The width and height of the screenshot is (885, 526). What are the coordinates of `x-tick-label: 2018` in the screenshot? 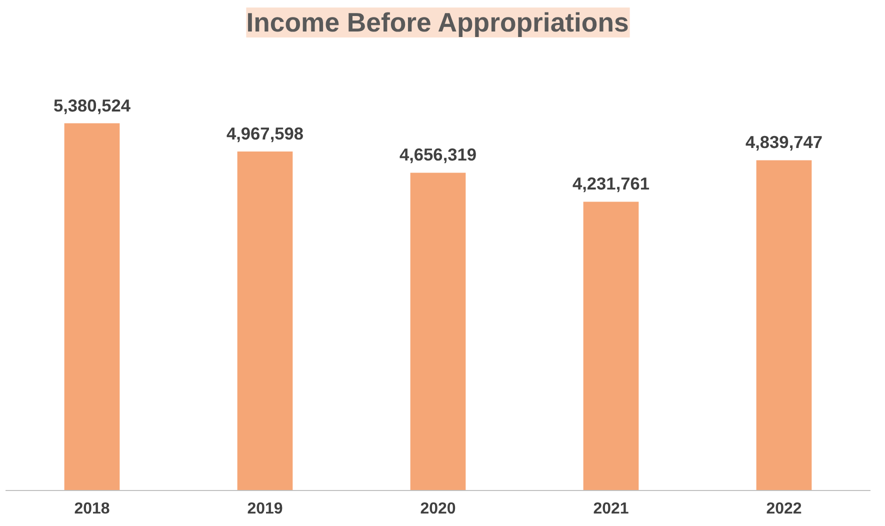 It's located at (92, 509).